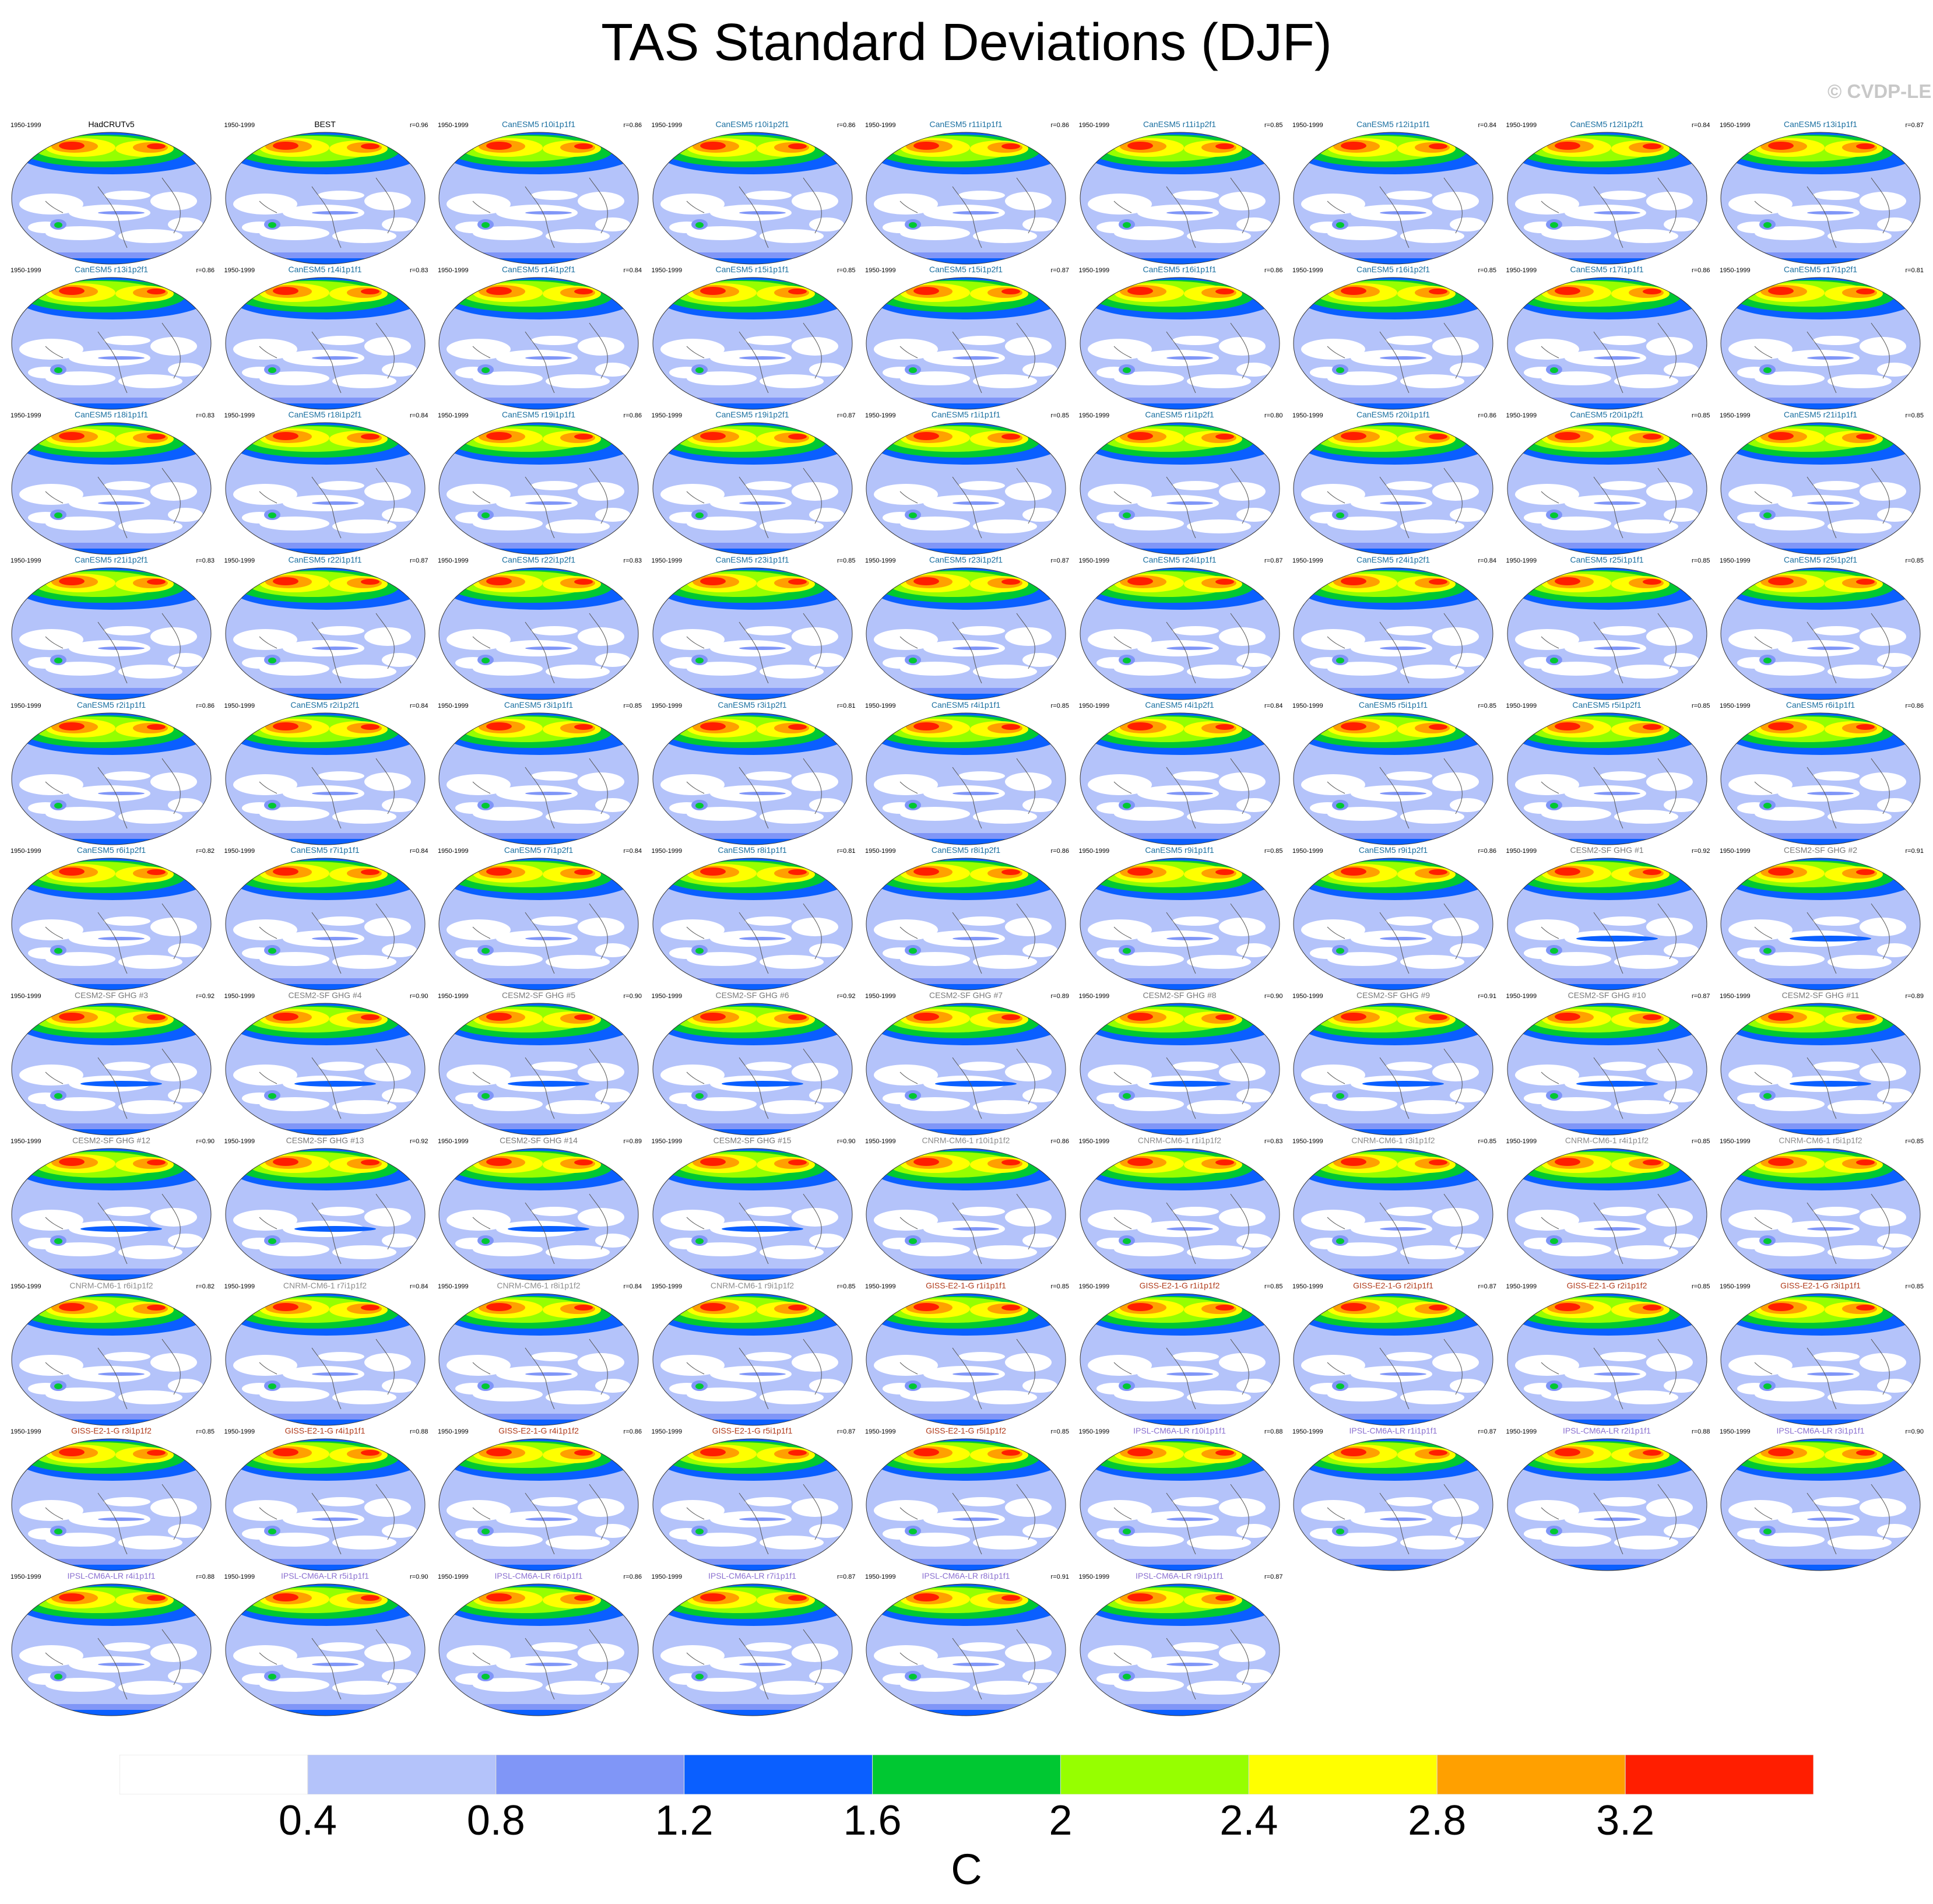 The height and width of the screenshot is (1904, 1933). I want to click on map-panel: 1950-1999 CanESM5 r1i1p1f1 r=0.85, so click(965, 483).